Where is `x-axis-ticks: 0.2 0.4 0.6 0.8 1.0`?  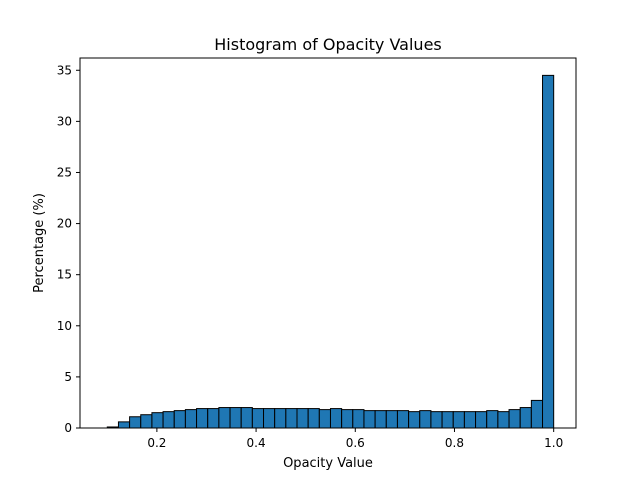
x-axis-ticks: 0.2 0.4 0.6 0.8 1.0 is located at coordinates (355, 439).